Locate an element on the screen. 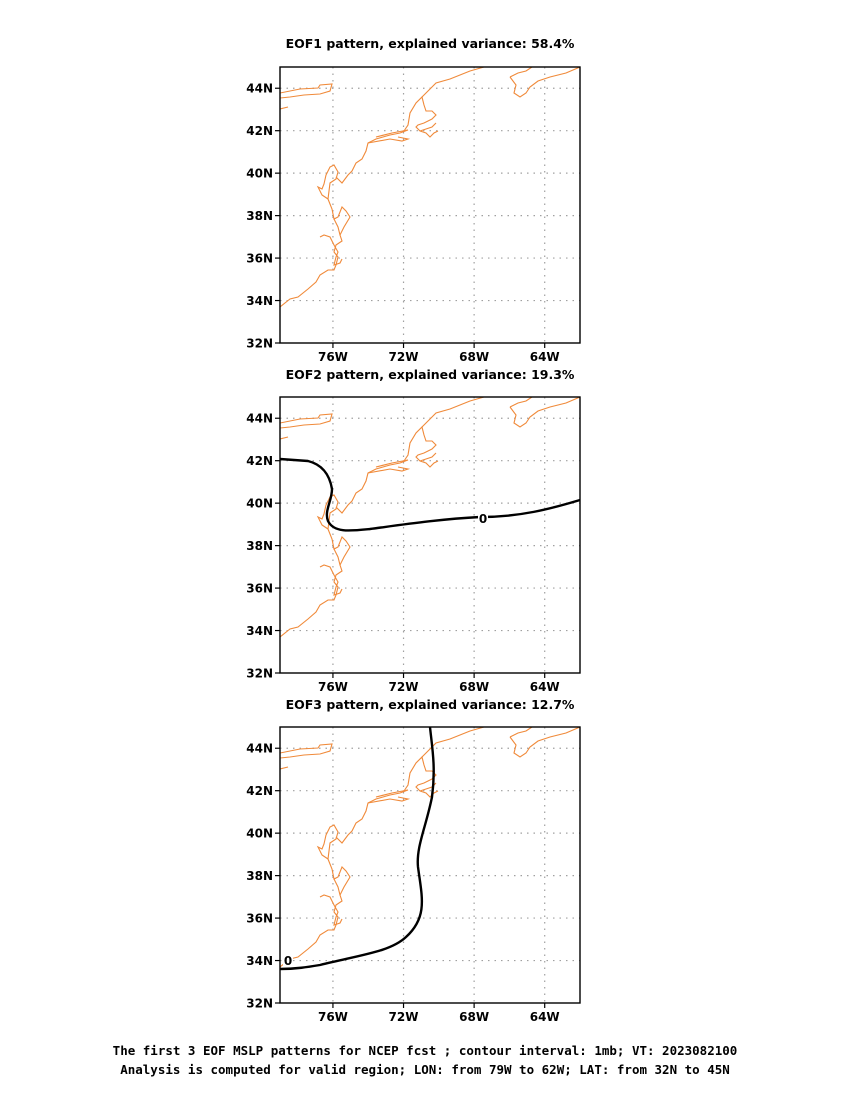  panel-1-title: EOF1 pattern, explained variance: 58.4% is located at coordinates (430, 43).